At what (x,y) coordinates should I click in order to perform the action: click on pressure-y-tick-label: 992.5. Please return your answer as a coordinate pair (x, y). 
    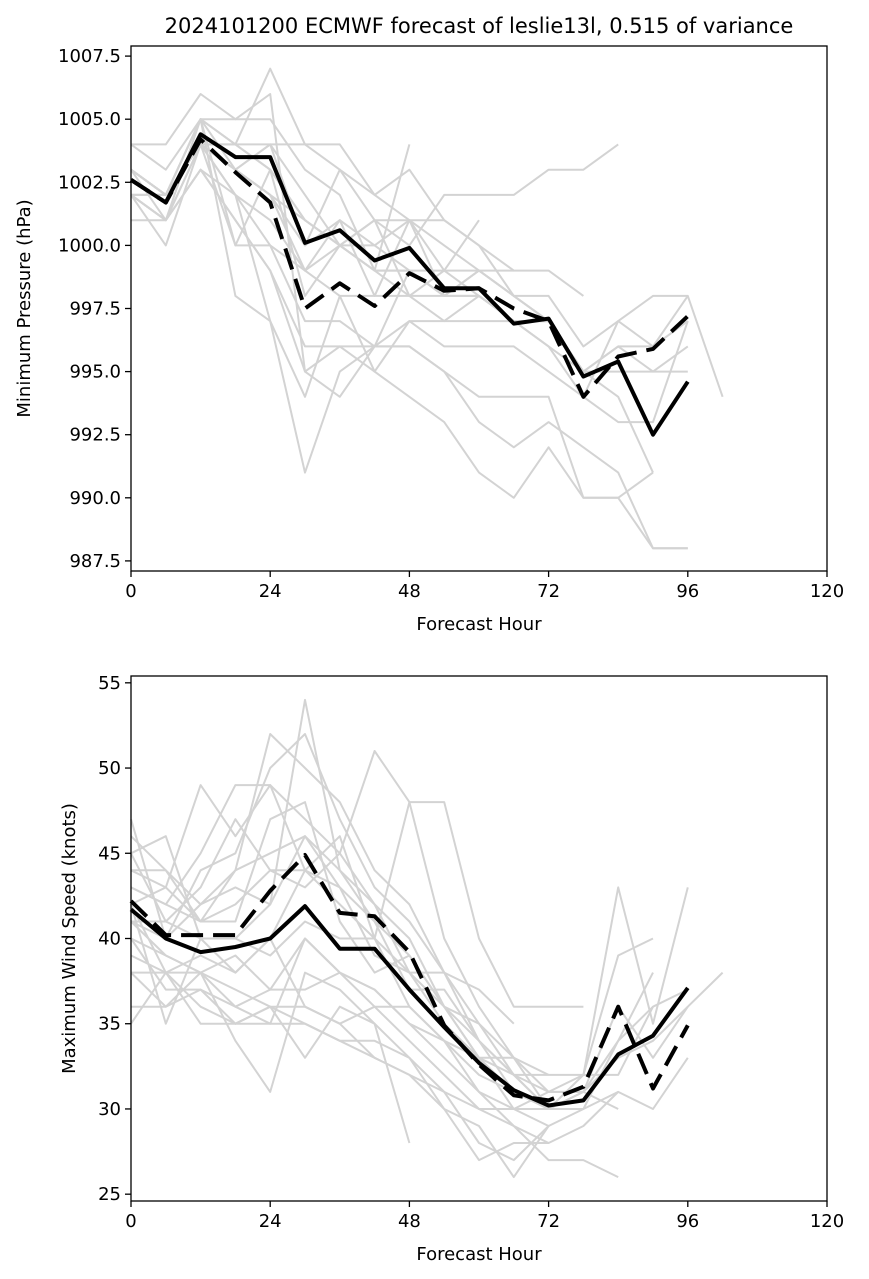
    Looking at the image, I should click on (95, 435).